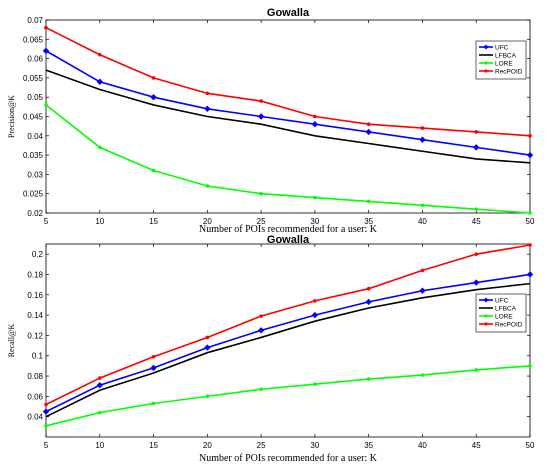 The width and height of the screenshot is (550, 470). What do you see at coordinates (11, 340) in the screenshot?
I see `y-axis-label: Recall@K` at bounding box center [11, 340].